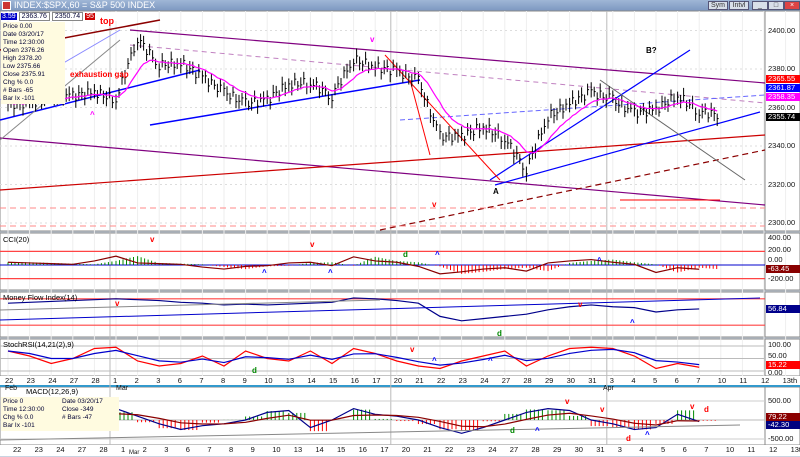 The image size is (800, 457). I want to click on toolbar-value: 2363.76, so click(34, 16).